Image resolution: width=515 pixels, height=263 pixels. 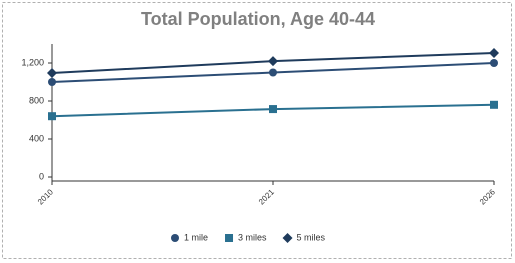 What do you see at coordinates (196, 237) in the screenshot?
I see `legend-label: 1 mile` at bounding box center [196, 237].